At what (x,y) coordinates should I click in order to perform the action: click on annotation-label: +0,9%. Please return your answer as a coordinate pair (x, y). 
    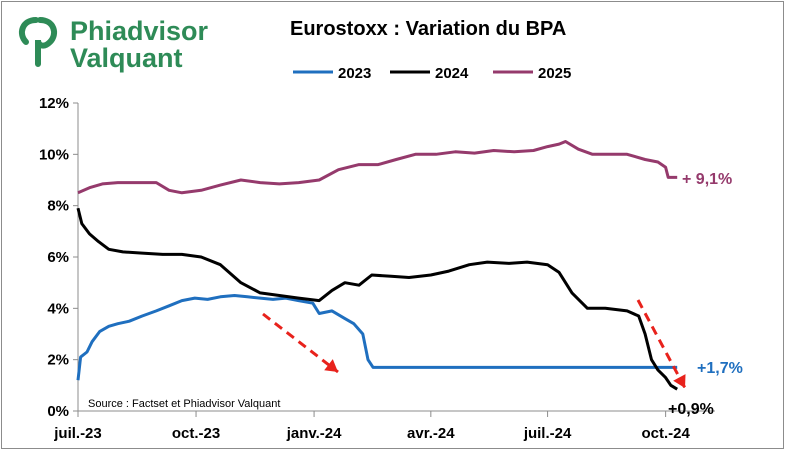
    Looking at the image, I should click on (691, 409).